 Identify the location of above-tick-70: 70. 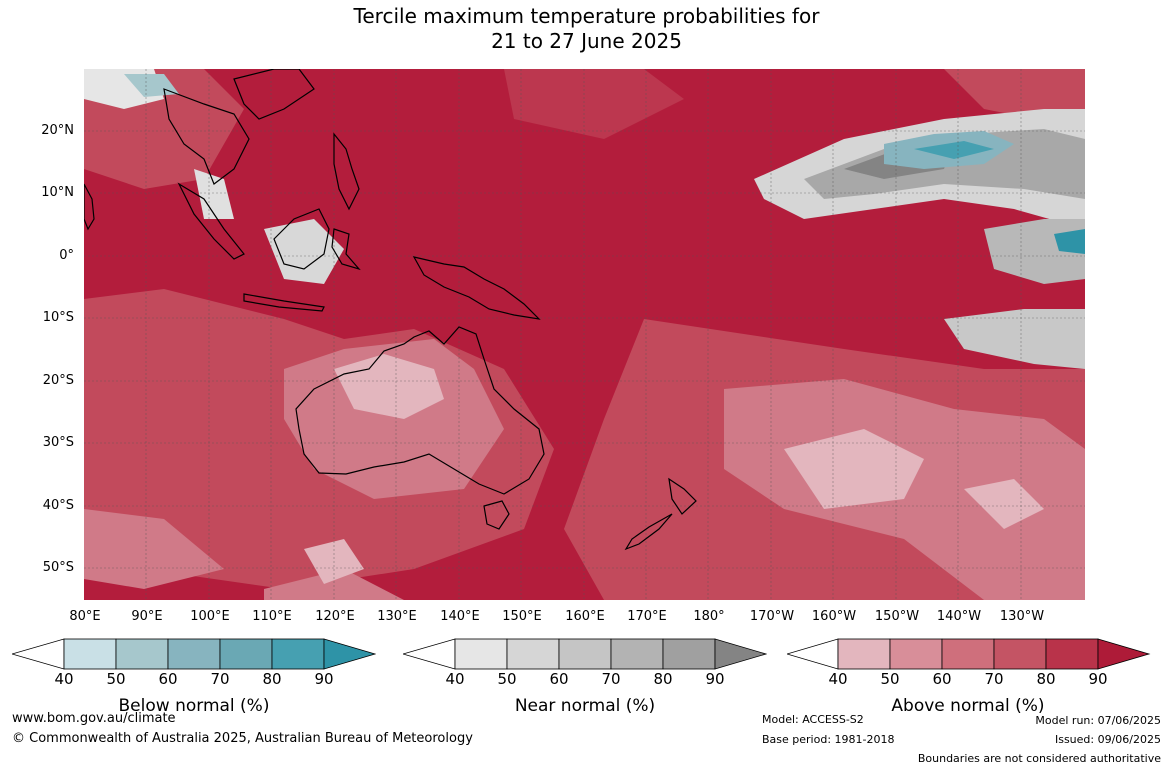
(994, 679).